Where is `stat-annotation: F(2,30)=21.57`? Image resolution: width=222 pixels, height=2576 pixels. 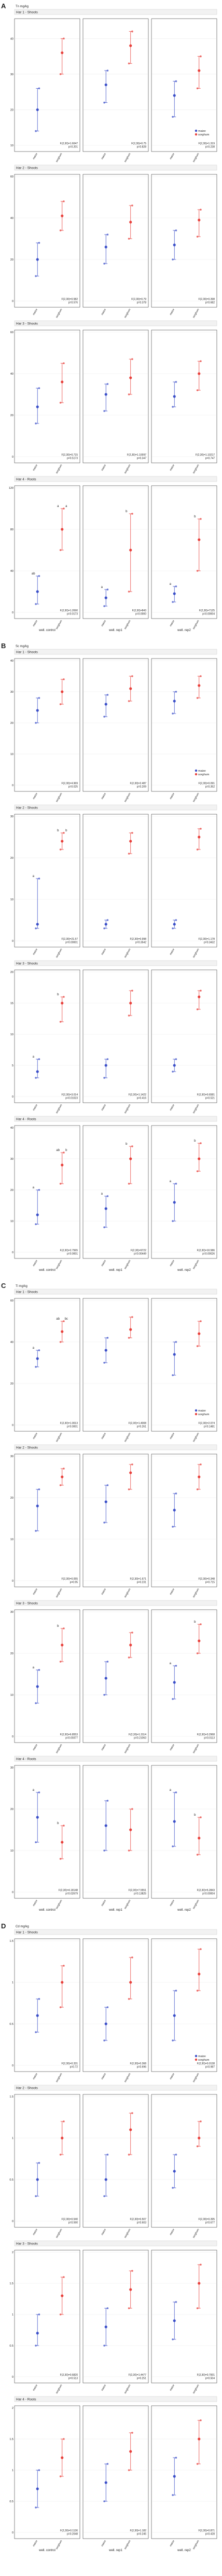 stat-annotation: F(2,30)=21.57 is located at coordinates (70, 939).